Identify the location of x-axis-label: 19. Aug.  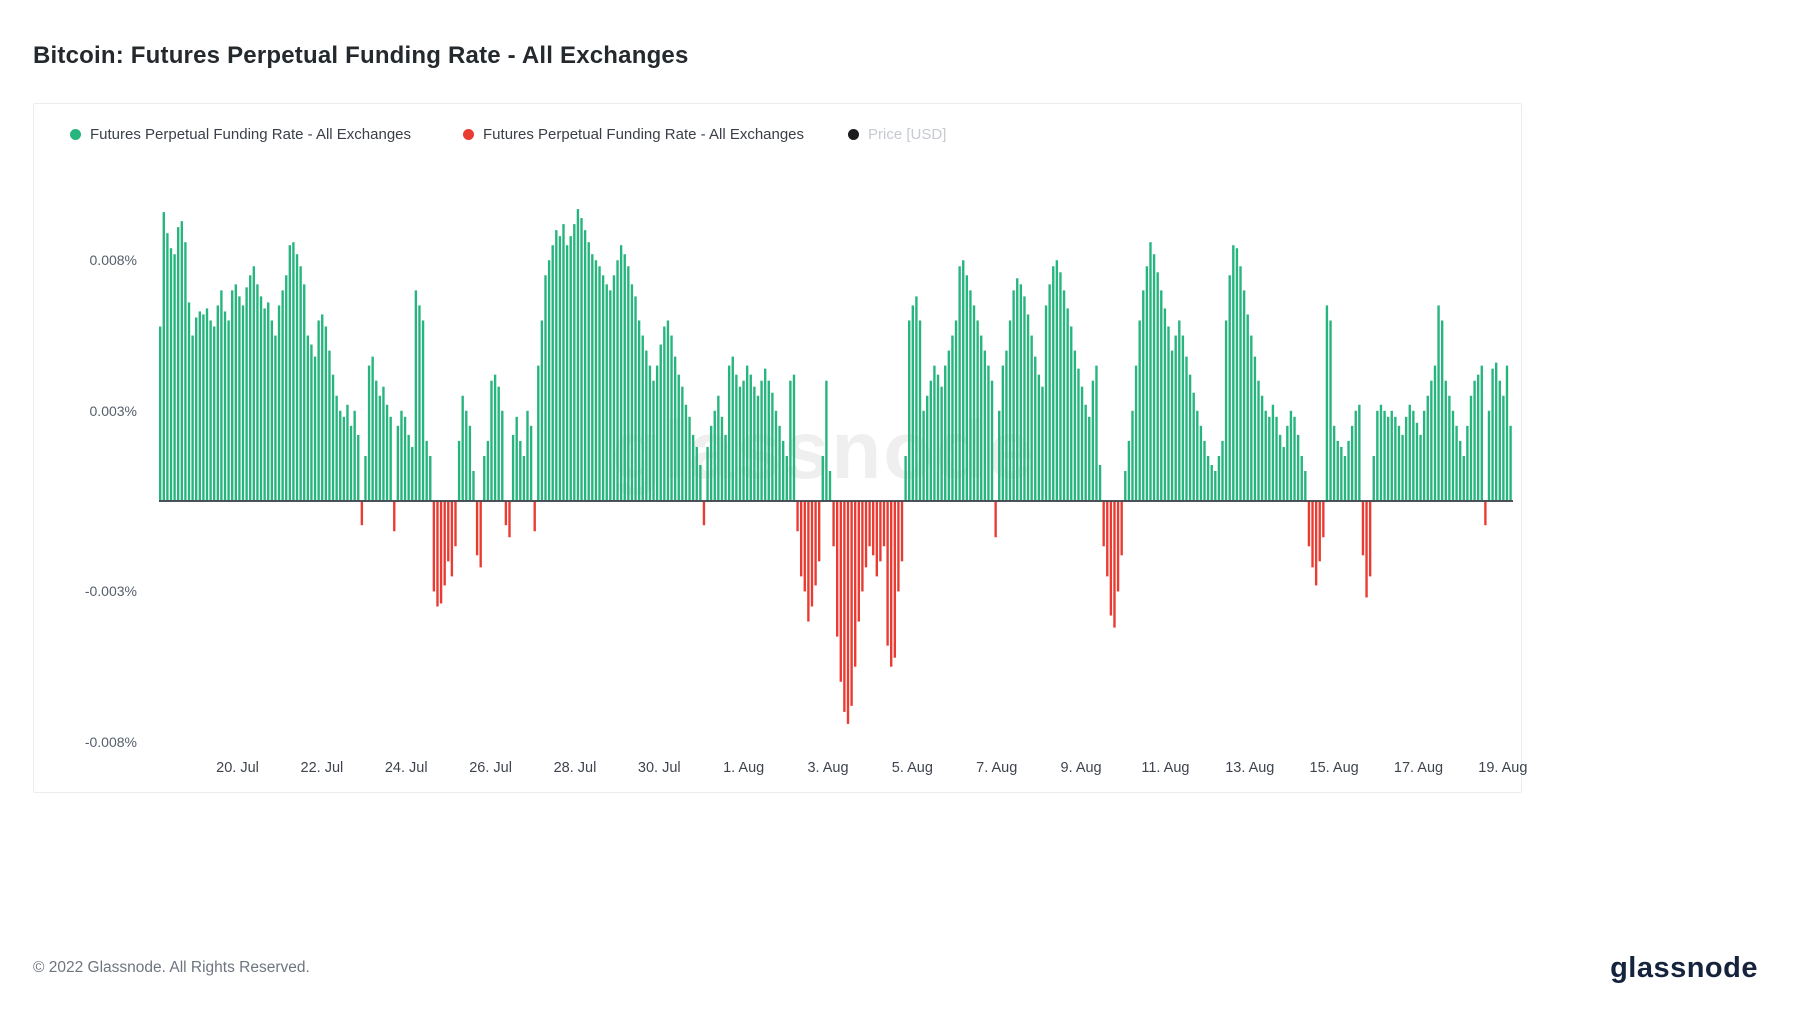
(1503, 768).